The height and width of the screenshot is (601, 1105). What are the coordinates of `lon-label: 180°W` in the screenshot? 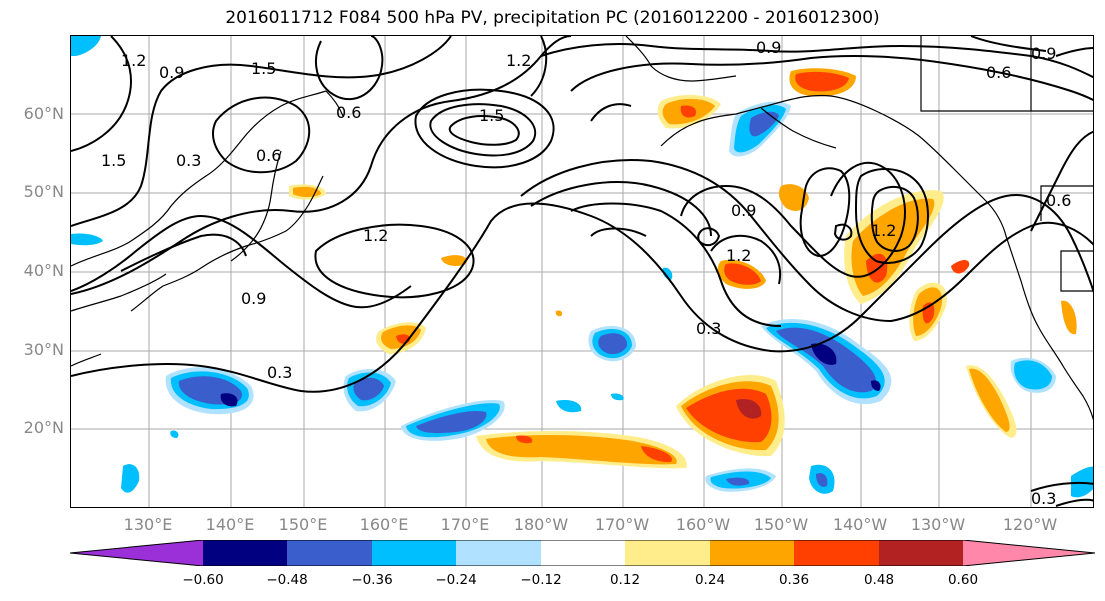 It's located at (541, 524).